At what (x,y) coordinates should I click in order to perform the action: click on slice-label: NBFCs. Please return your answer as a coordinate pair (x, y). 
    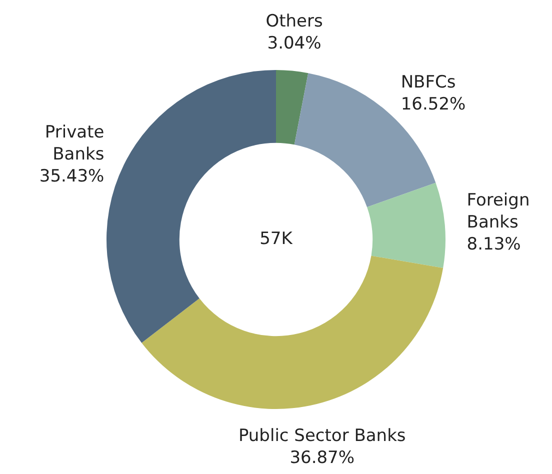
    Looking at the image, I should click on (428, 82).